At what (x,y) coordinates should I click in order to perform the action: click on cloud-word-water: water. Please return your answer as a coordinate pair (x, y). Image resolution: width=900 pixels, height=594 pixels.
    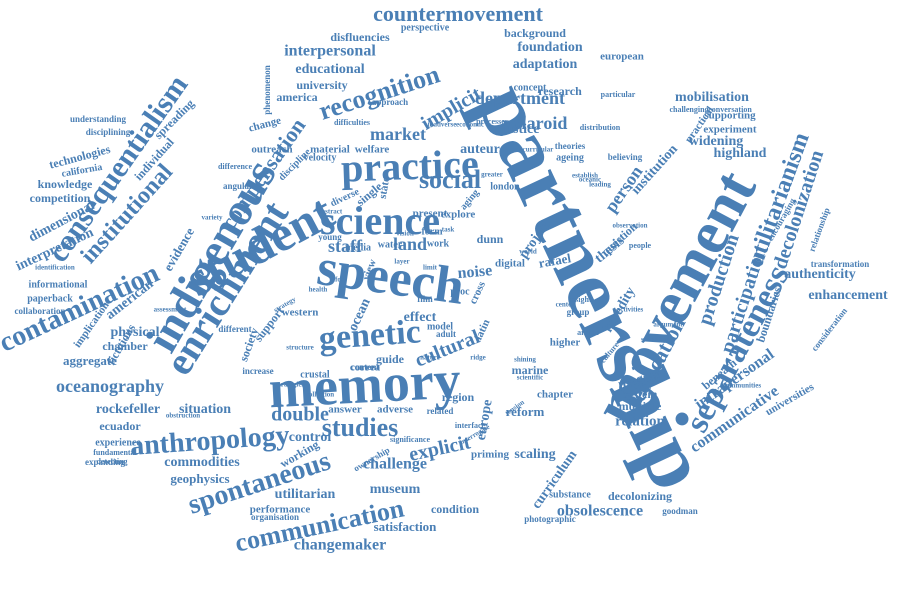
    Looking at the image, I should click on (390, 244).